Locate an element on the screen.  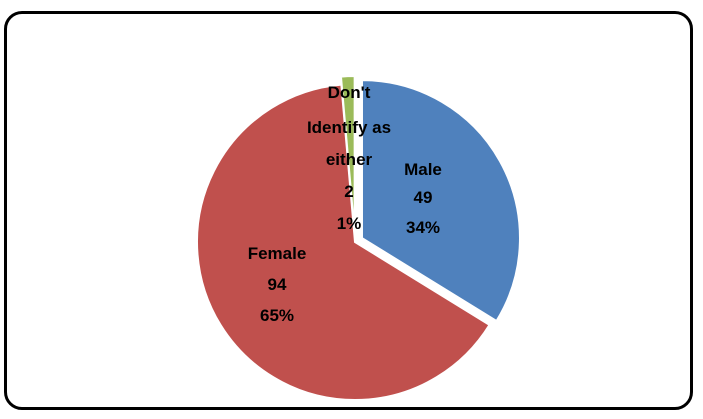
slice-label-female-percent: 65% is located at coordinates (277, 315).